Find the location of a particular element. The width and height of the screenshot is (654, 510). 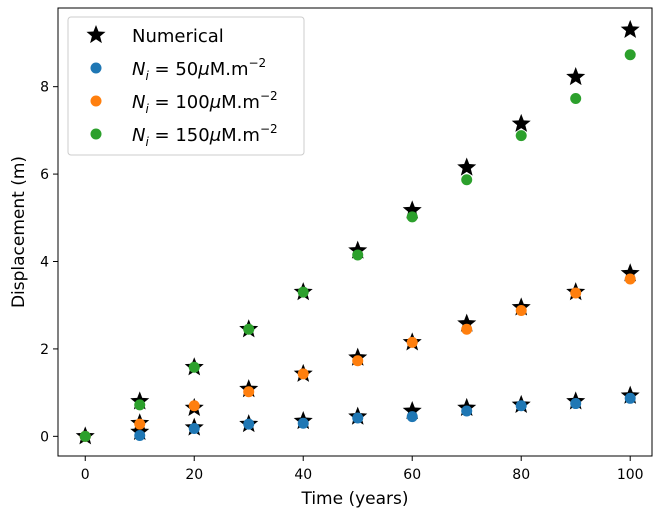

legend-entry-0: Numerical is located at coordinates (155, 36).